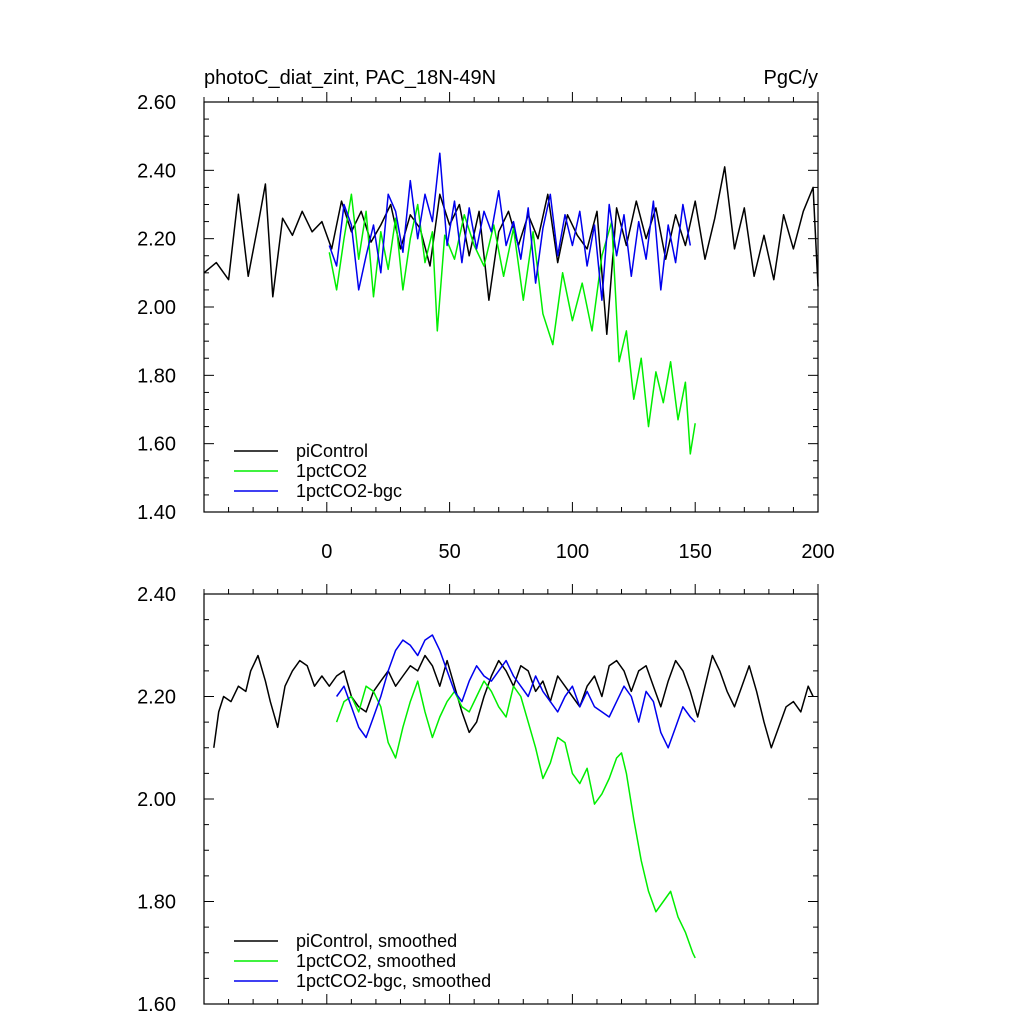 The image size is (1024, 1024). Describe the element at coordinates (156, 513) in the screenshot. I see `y-tick-label: 1.40` at that location.